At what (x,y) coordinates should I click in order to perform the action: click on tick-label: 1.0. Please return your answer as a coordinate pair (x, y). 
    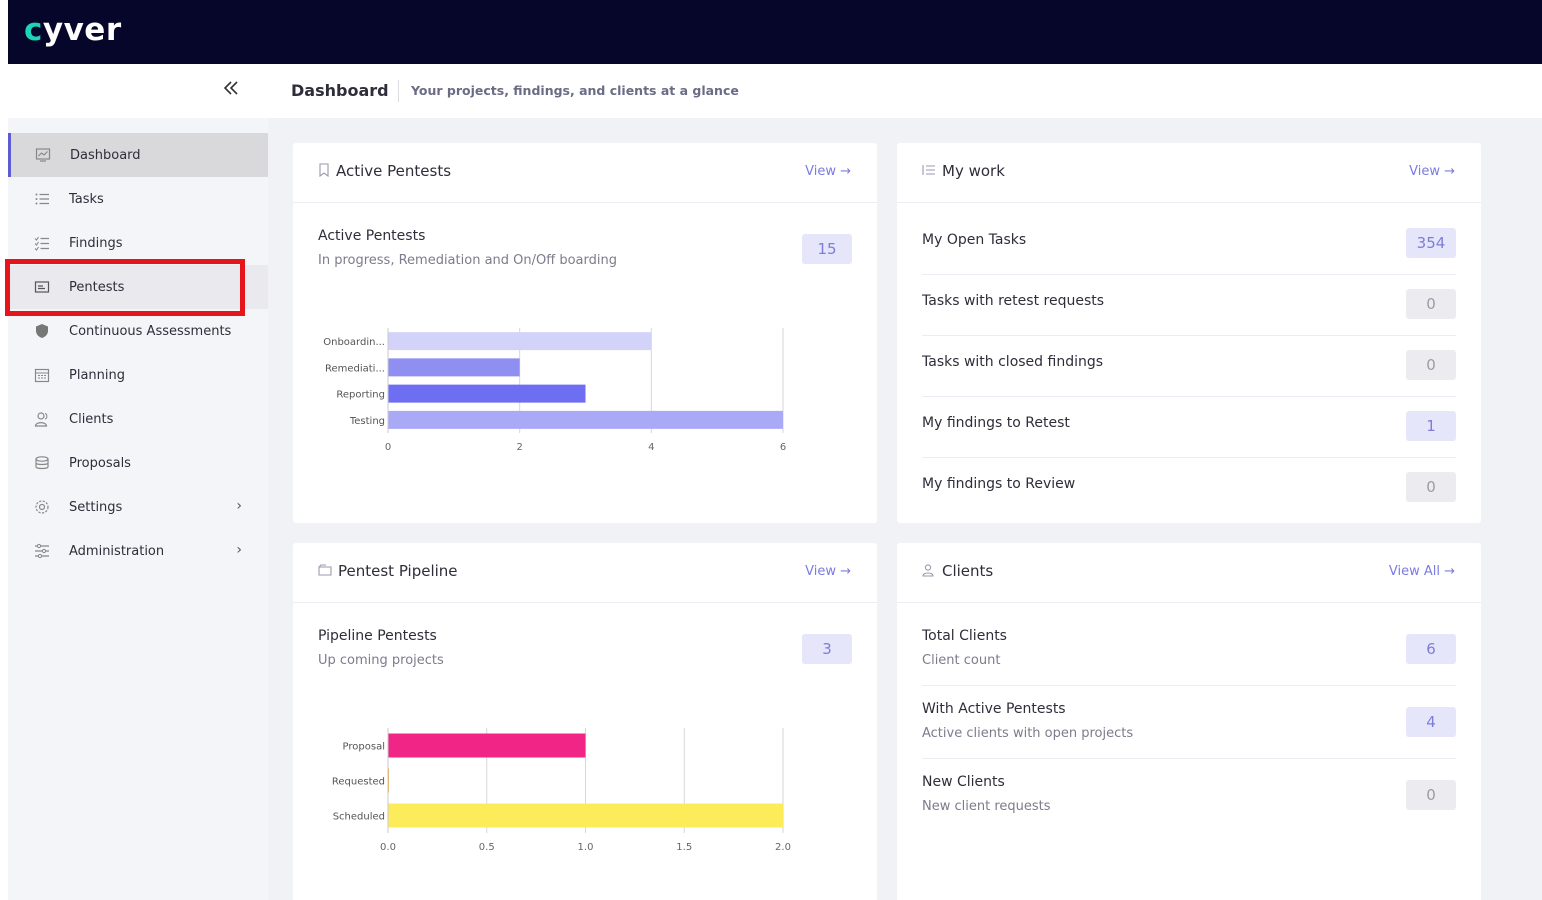
    Looking at the image, I should click on (586, 847).